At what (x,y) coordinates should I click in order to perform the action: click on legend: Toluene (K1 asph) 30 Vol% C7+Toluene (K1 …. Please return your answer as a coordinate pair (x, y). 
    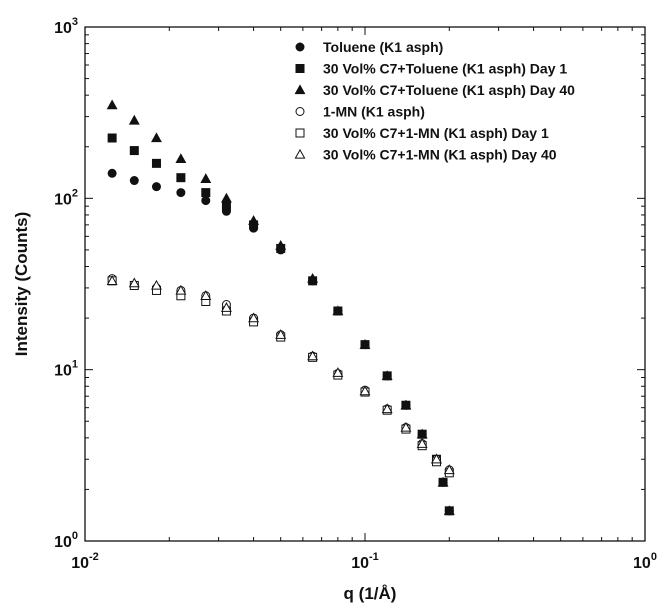
    Looking at the image, I should click on (434, 101).